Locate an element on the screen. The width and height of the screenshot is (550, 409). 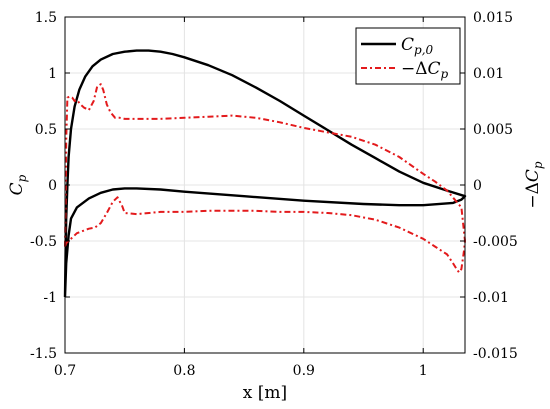
y-tick-label-right: -0.015 is located at coordinates (495, 354).